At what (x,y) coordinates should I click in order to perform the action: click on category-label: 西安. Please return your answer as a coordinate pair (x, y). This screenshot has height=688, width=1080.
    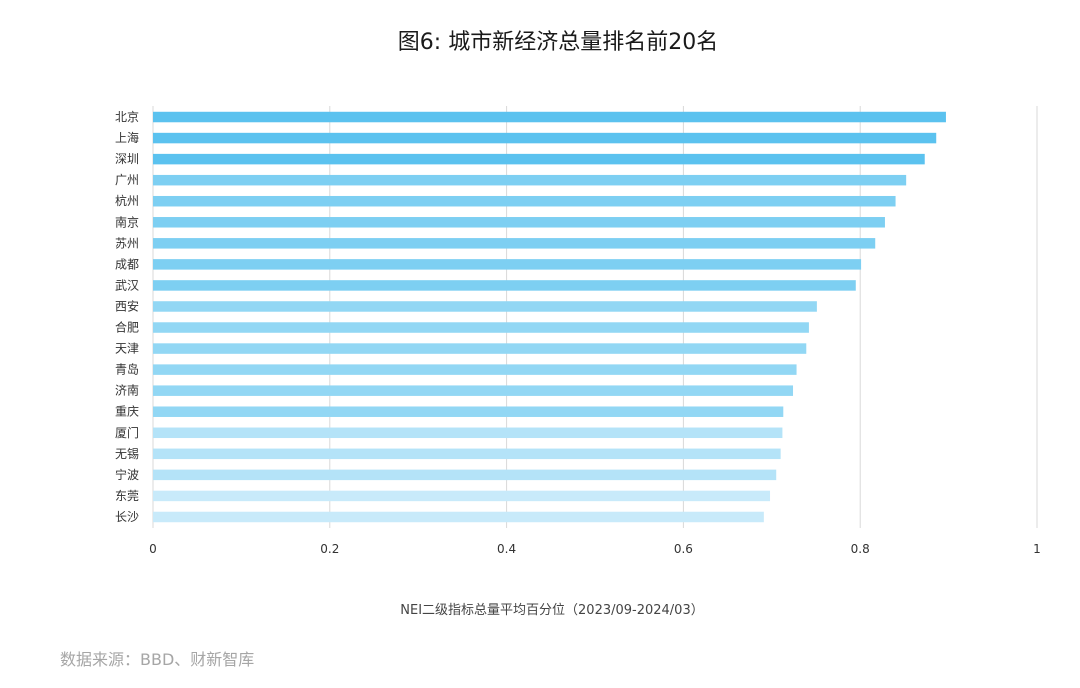
    Looking at the image, I should click on (127, 305).